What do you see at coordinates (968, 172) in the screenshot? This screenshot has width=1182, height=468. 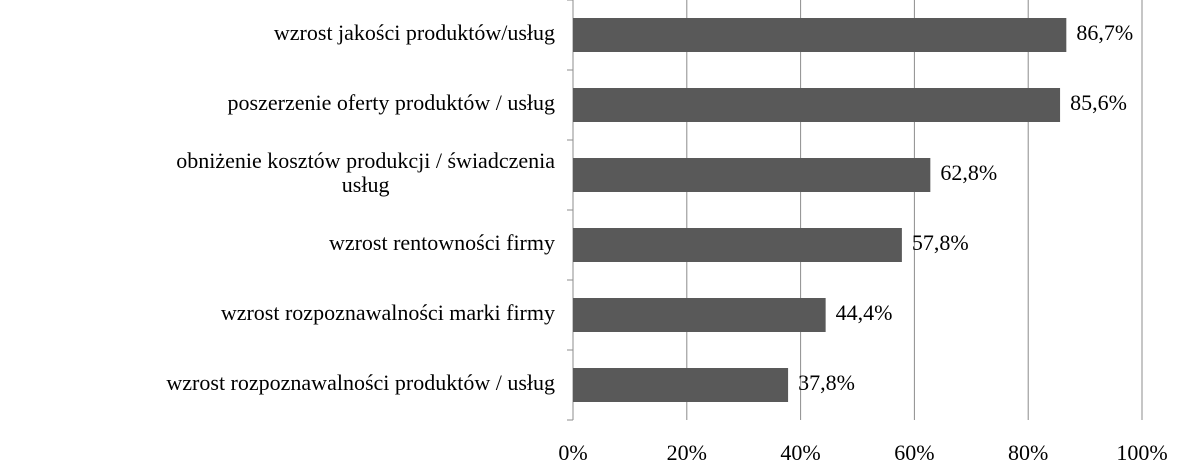 I see `value-label: 62,8%` at bounding box center [968, 172].